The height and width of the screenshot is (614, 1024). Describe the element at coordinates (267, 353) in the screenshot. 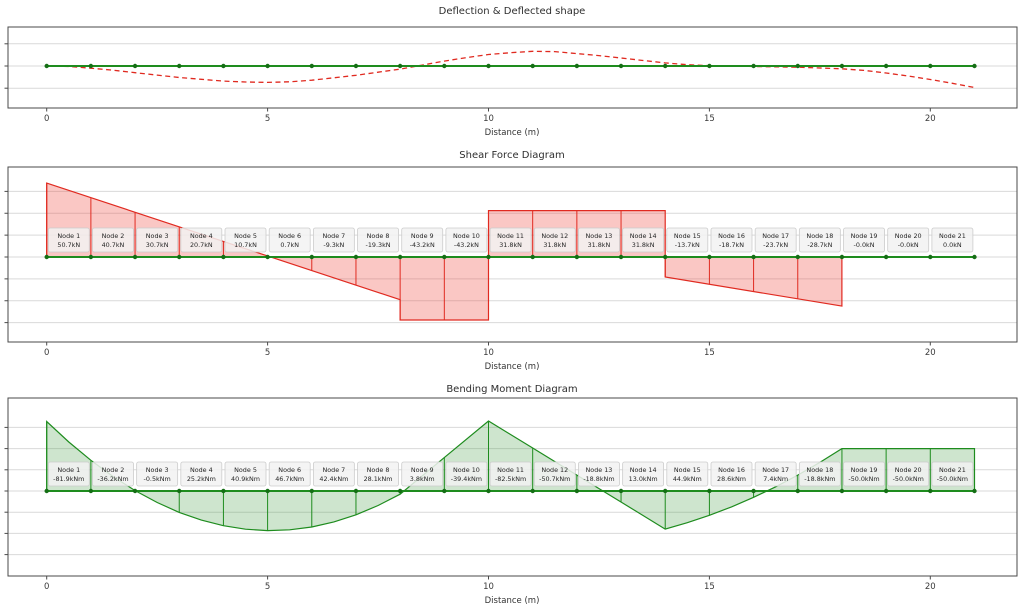

I see `x-tick-label: 5` at that location.